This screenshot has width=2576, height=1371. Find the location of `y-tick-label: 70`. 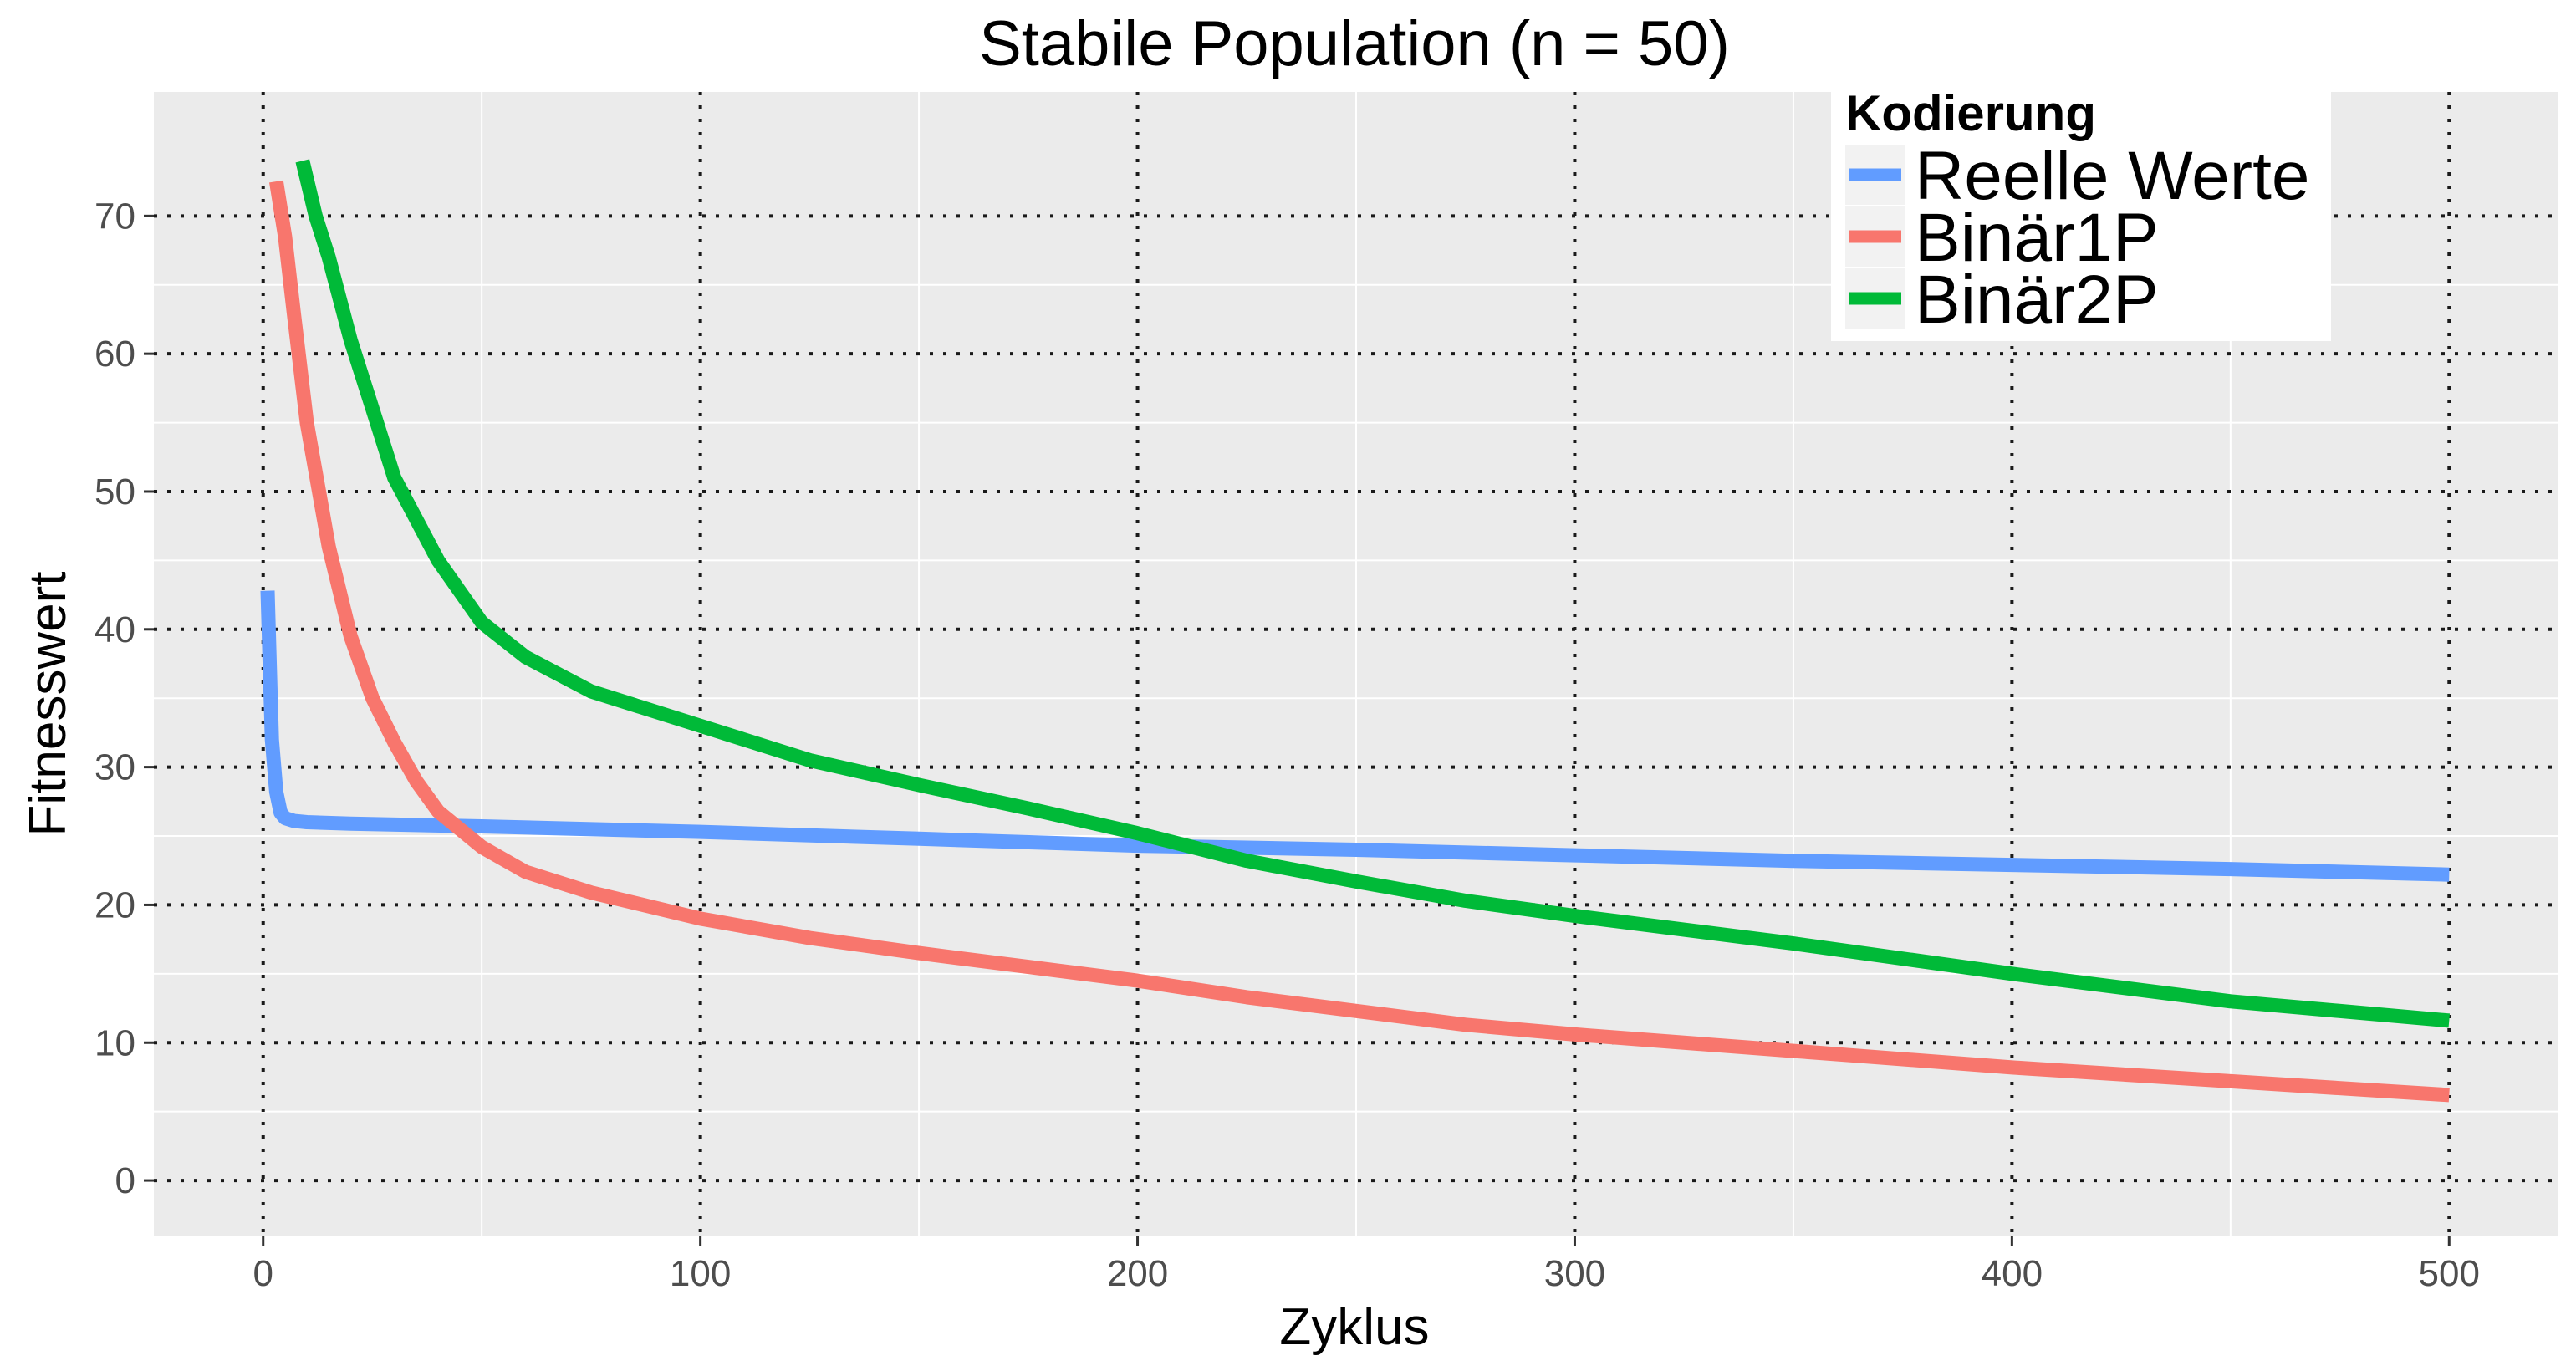

y-tick-label: 70 is located at coordinates (115, 216).